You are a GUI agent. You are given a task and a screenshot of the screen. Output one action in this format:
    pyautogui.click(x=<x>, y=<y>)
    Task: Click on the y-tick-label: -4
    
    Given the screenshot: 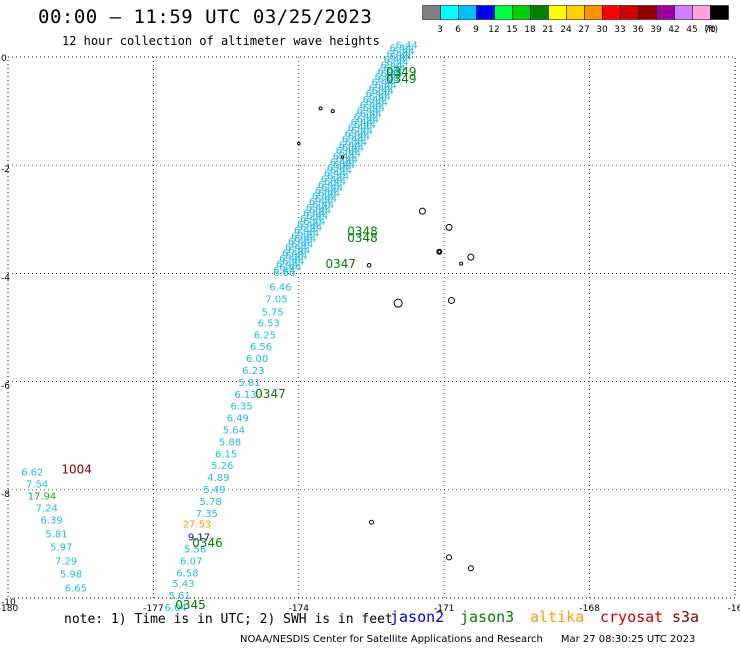 What is the action you would take?
    pyautogui.click(x=5, y=278)
    